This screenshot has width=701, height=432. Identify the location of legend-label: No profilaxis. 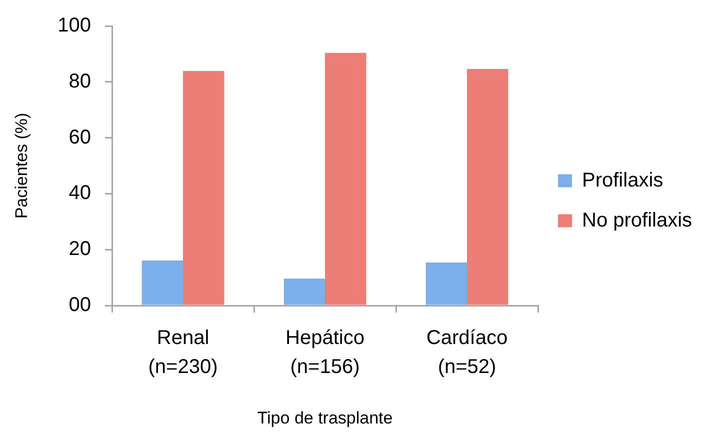
(637, 220).